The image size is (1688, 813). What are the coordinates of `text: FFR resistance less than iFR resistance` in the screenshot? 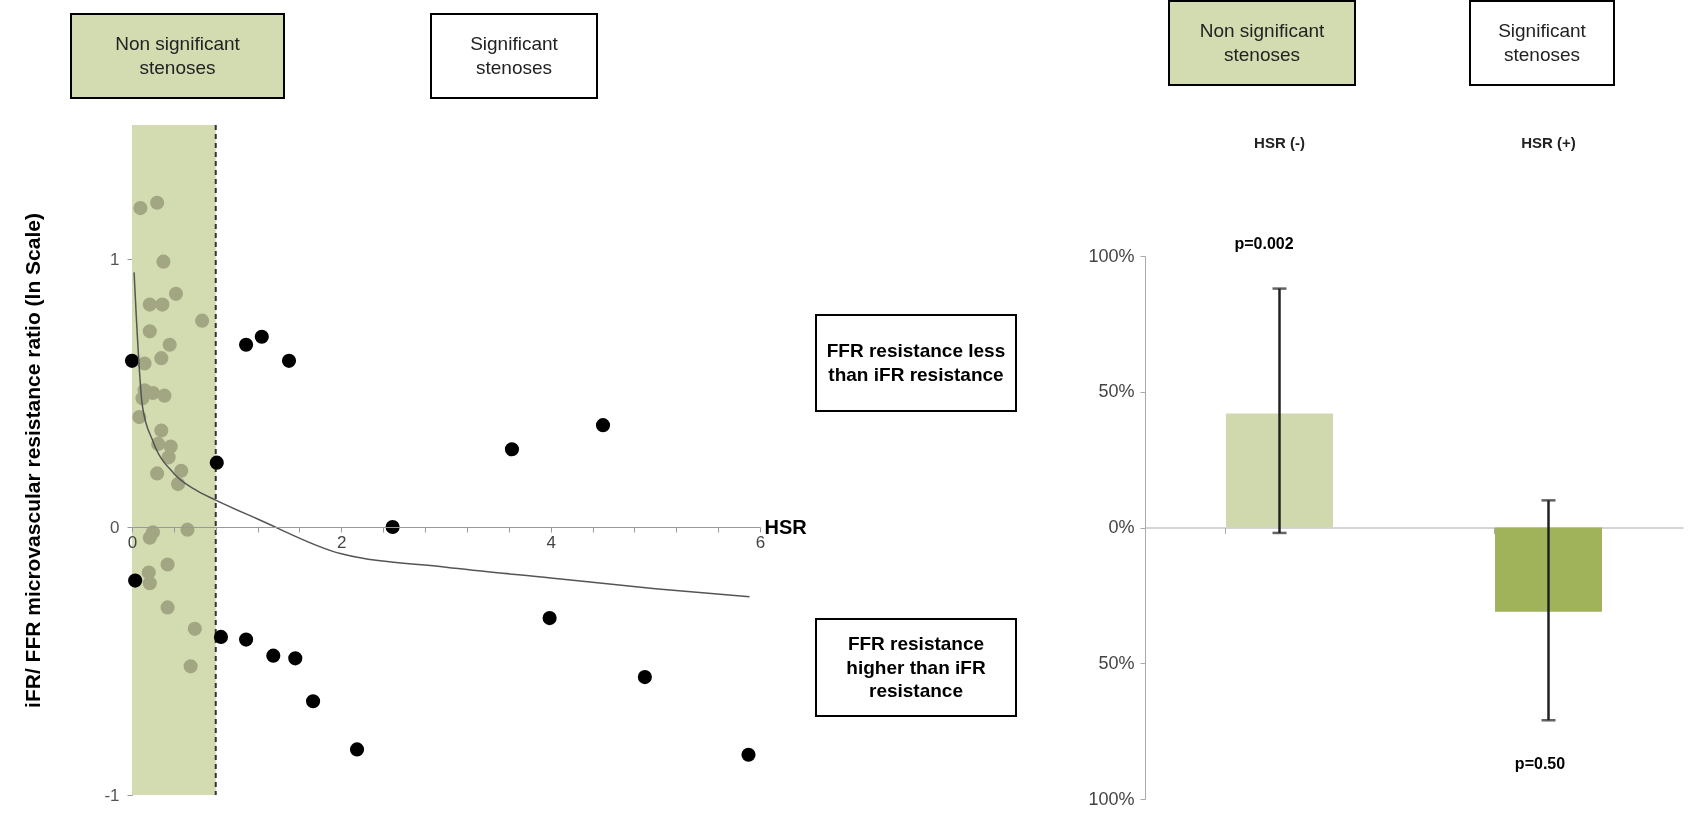 It's located at (916, 363).